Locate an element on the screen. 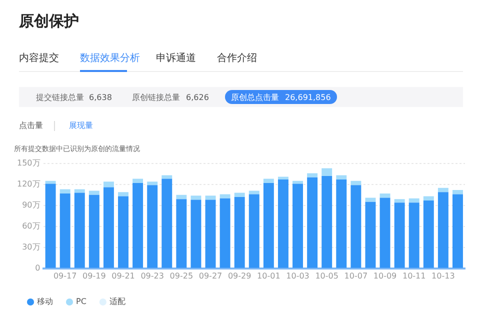 Image resolution: width=495 pixels, height=322 pixels. x-tick-label: 10-13 is located at coordinates (443, 275).